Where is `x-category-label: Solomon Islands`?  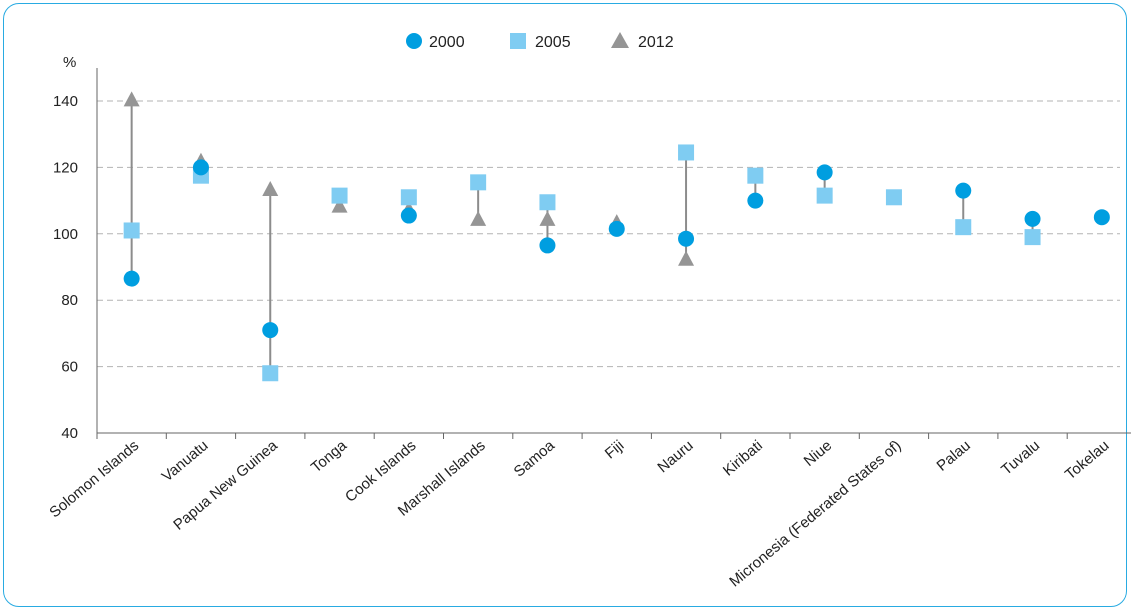
x-category-label: Solomon Islands is located at coordinates (94, 479).